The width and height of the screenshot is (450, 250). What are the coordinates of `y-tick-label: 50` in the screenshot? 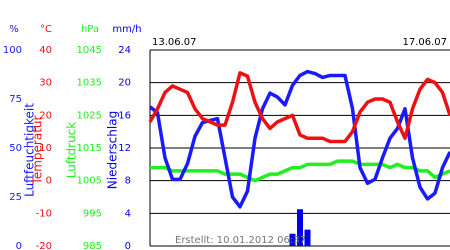 It's located at (15, 148).